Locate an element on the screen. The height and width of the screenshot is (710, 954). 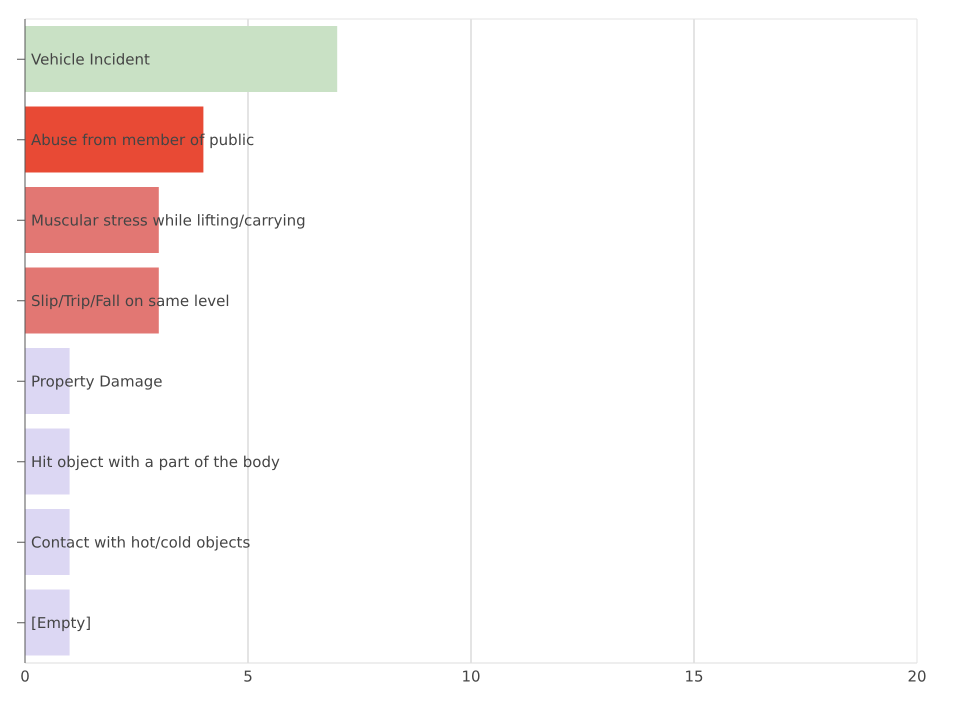
x-tick-label: 10 is located at coordinates (471, 677).